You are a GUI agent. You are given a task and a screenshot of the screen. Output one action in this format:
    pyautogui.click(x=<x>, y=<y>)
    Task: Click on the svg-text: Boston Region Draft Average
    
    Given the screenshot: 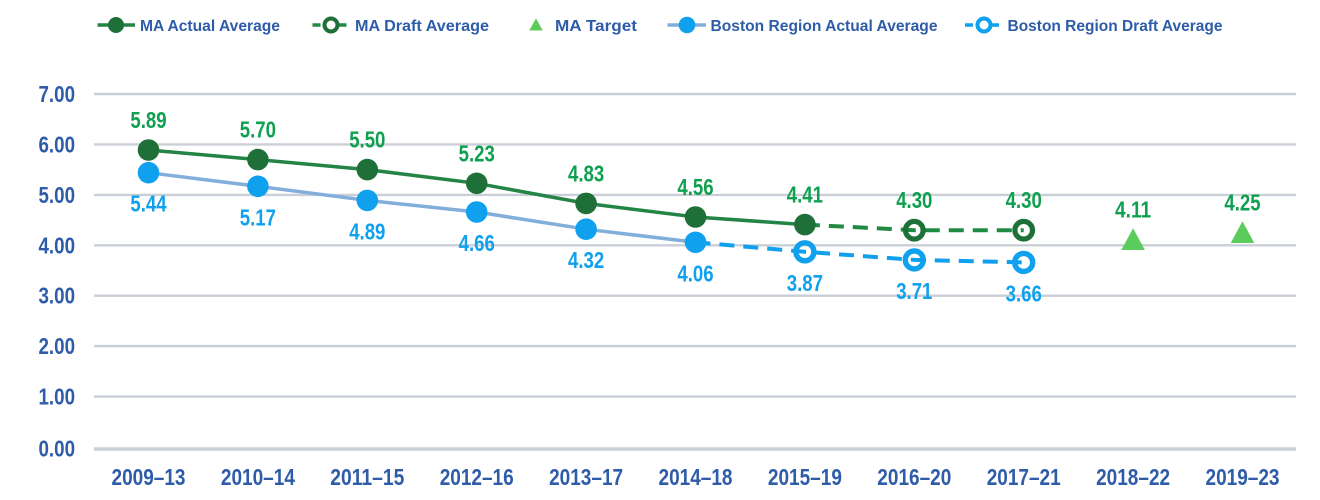 What is the action you would take?
    pyautogui.click(x=1115, y=26)
    